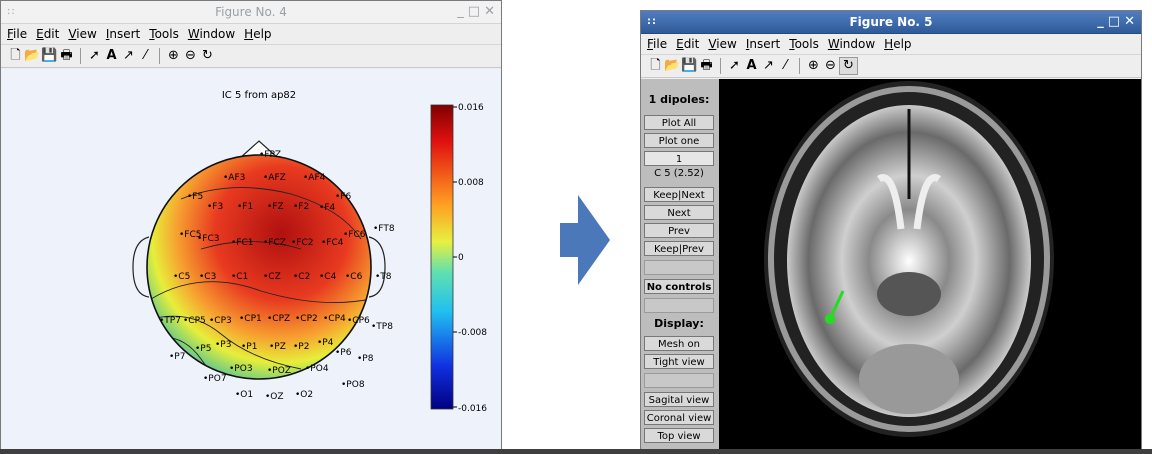 This screenshot has width=1152, height=454. I want to click on dipole-index-field: 1, so click(679, 158).